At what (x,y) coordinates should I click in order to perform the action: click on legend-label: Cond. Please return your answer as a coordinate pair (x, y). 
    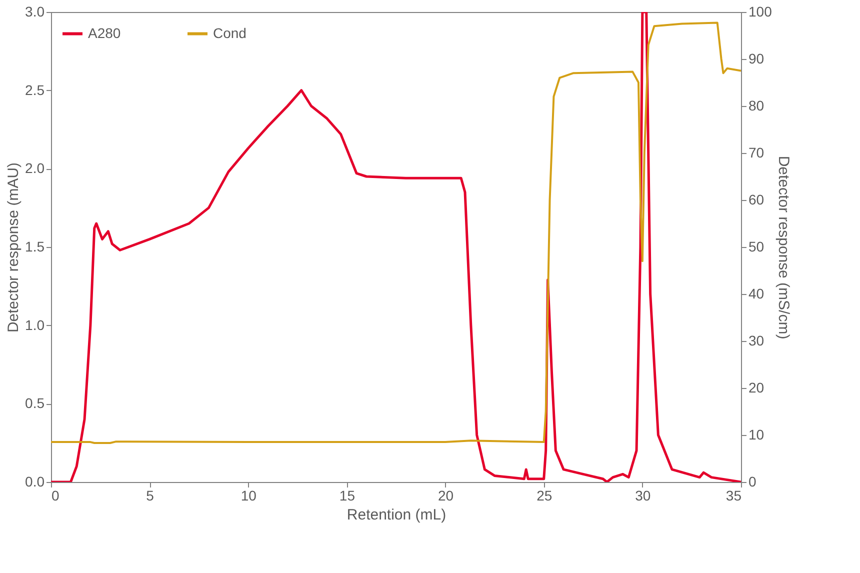
    Looking at the image, I should click on (229, 32).